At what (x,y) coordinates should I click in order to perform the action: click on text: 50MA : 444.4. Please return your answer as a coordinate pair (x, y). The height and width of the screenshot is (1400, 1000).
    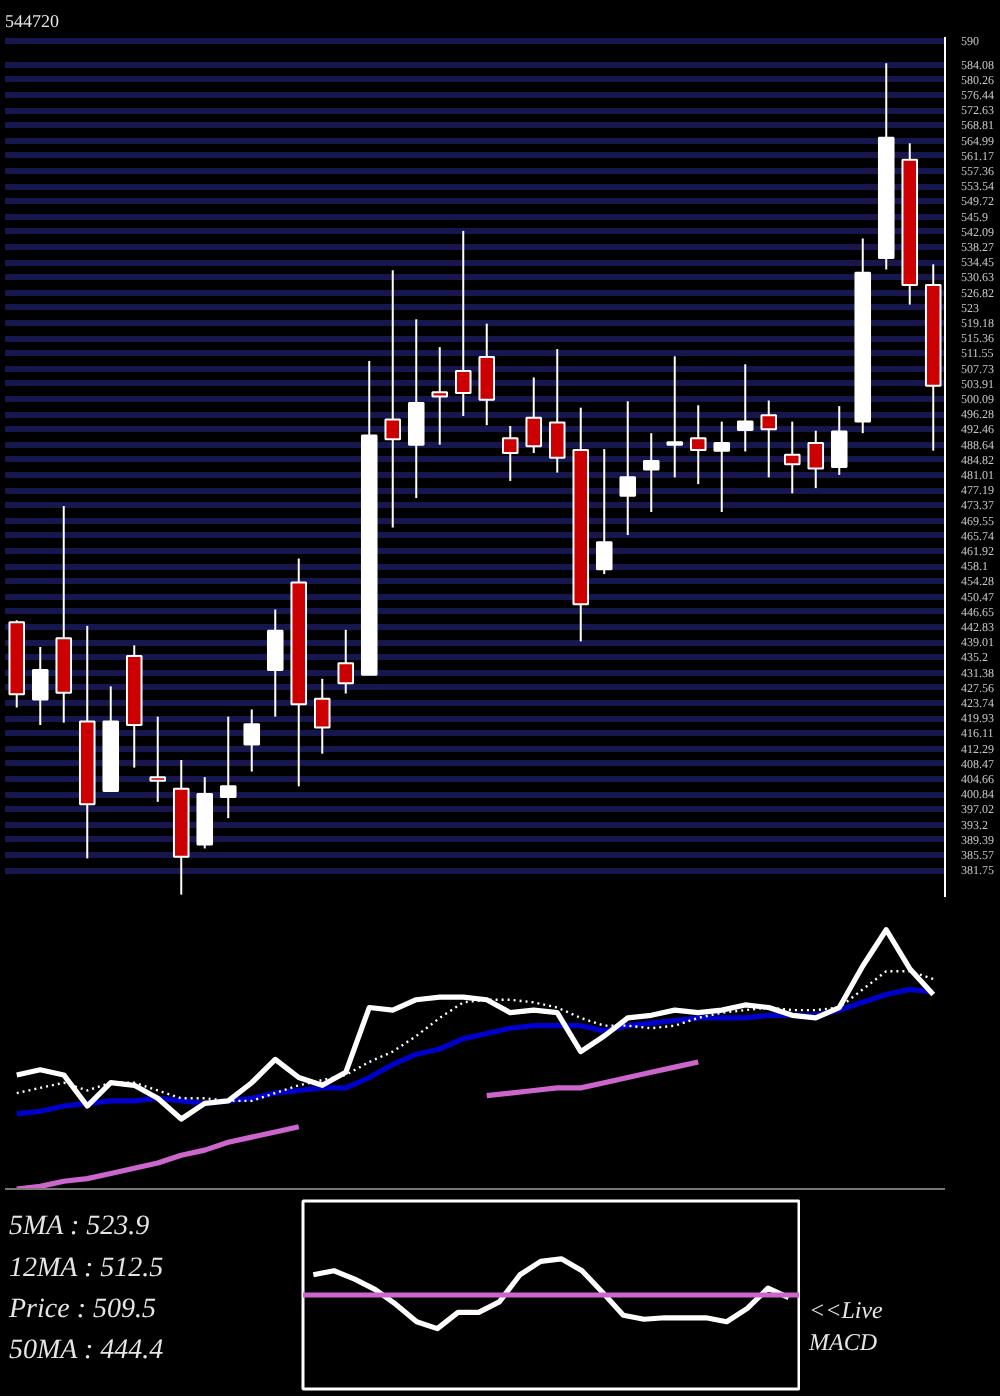
    Looking at the image, I should click on (86, 1351).